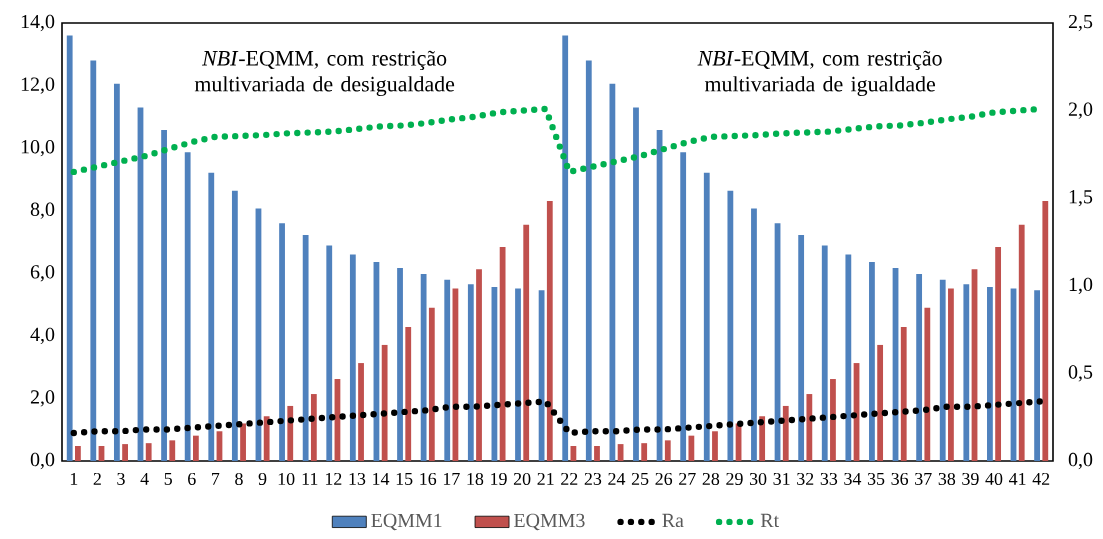 The image size is (1103, 539). Describe the element at coordinates (499, 478) in the screenshot. I see `x-tick-label: 19` at that location.